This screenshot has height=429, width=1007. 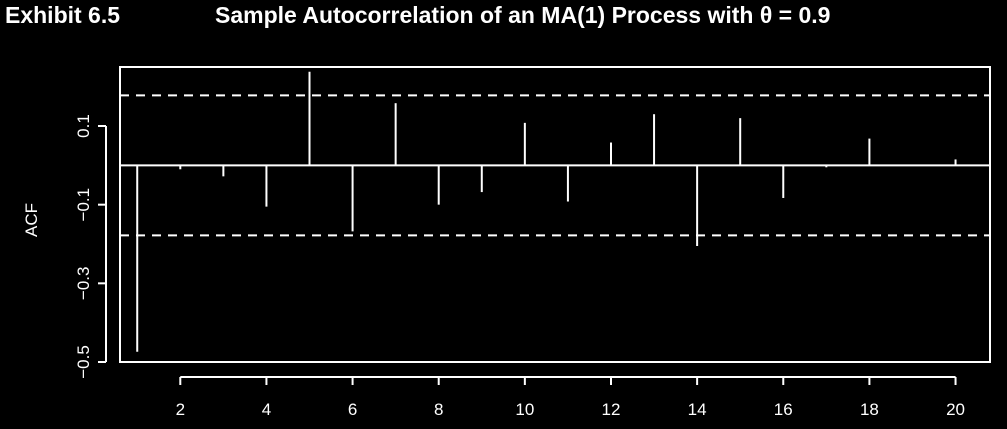 What do you see at coordinates (438, 409) in the screenshot?
I see `x-tick-label: 8` at bounding box center [438, 409].